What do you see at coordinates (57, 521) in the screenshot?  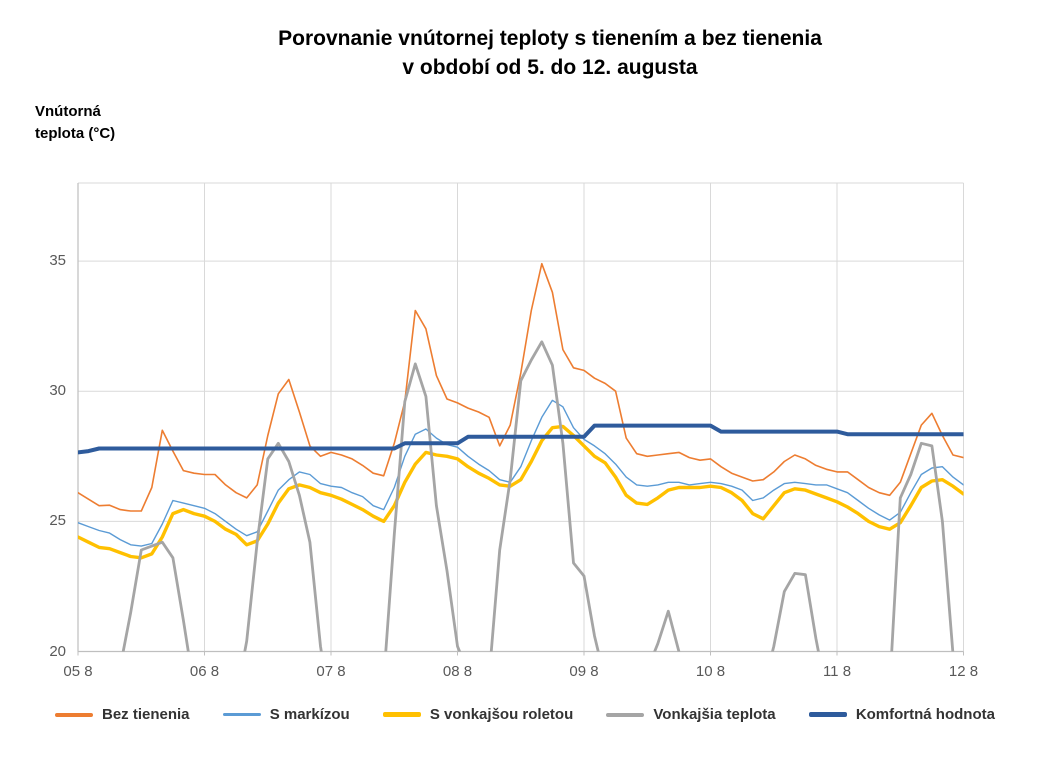 I see `y-tick-label-25: 25` at bounding box center [57, 521].